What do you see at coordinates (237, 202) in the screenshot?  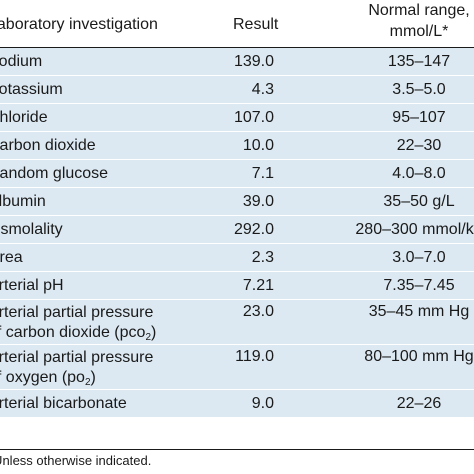 I see `table-row: Albumin 39.0 35–50 g/L` at bounding box center [237, 202].